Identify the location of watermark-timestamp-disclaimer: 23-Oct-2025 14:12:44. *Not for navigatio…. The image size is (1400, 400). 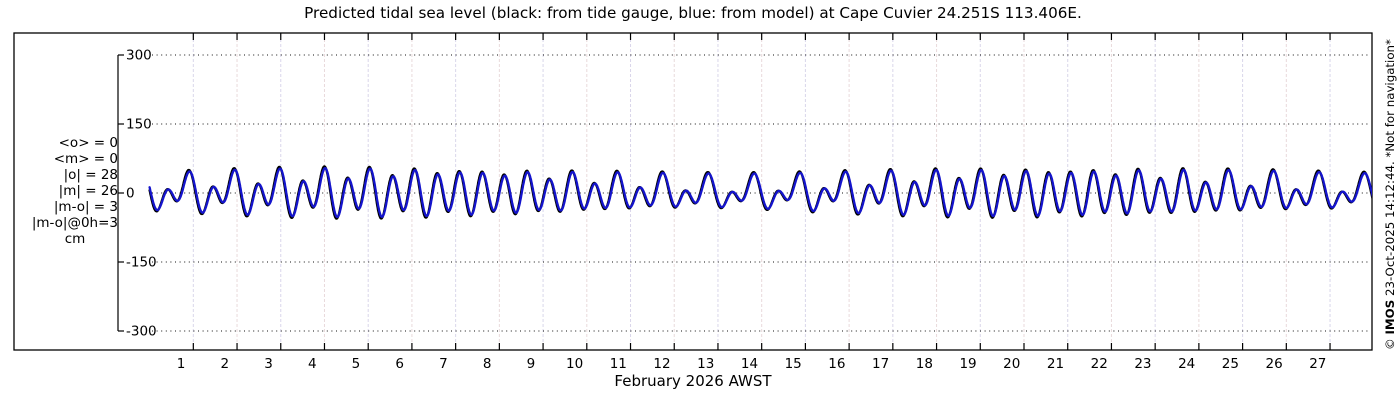
(1390, 169).